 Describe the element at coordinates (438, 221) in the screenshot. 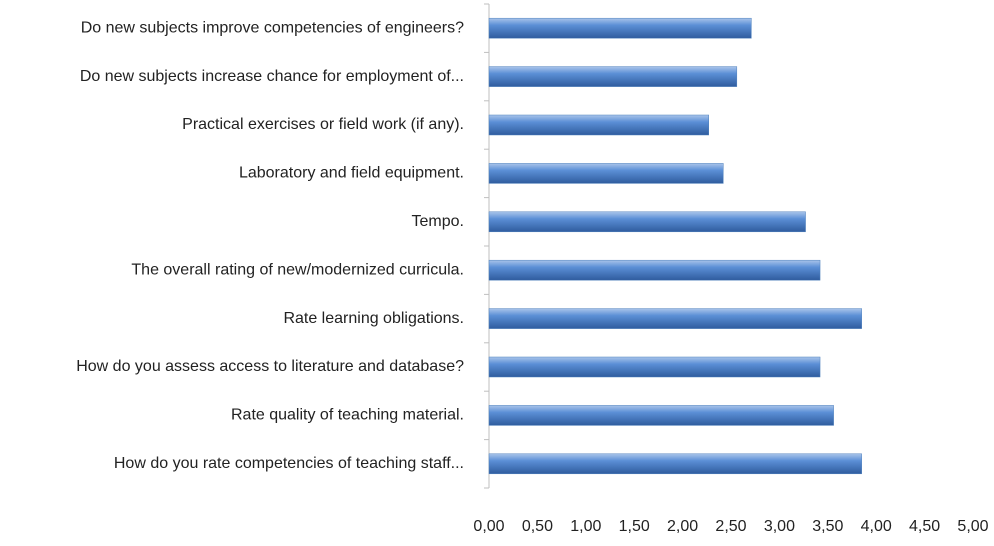

I see `y-tick-label: Tempo.` at that location.